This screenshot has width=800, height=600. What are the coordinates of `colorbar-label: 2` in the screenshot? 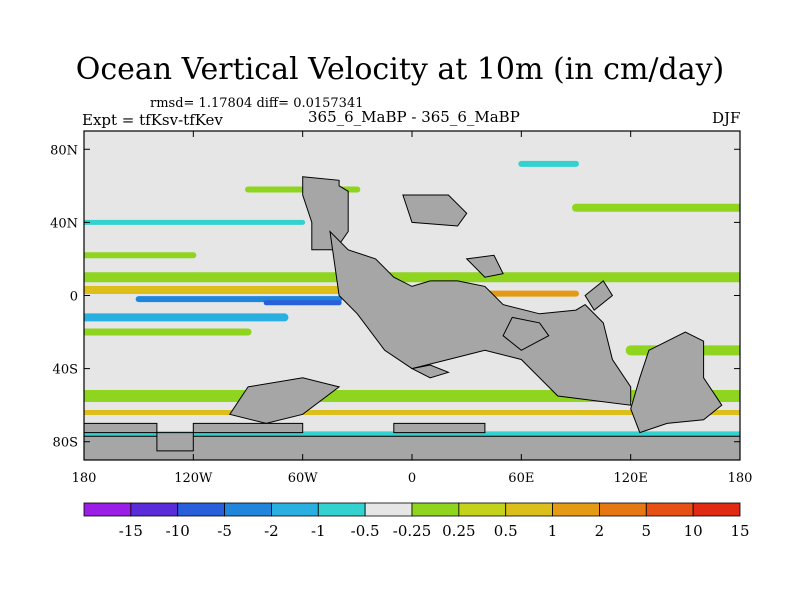 It's located at (600, 531).